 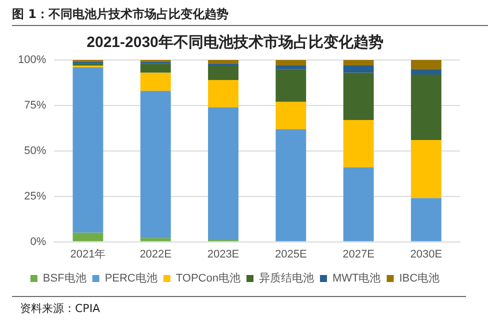 What do you see at coordinates (235, 42) in the screenshot?
I see `chart-title: 2021-2030年不同电池技术市场占比变化趋势` at bounding box center [235, 42].